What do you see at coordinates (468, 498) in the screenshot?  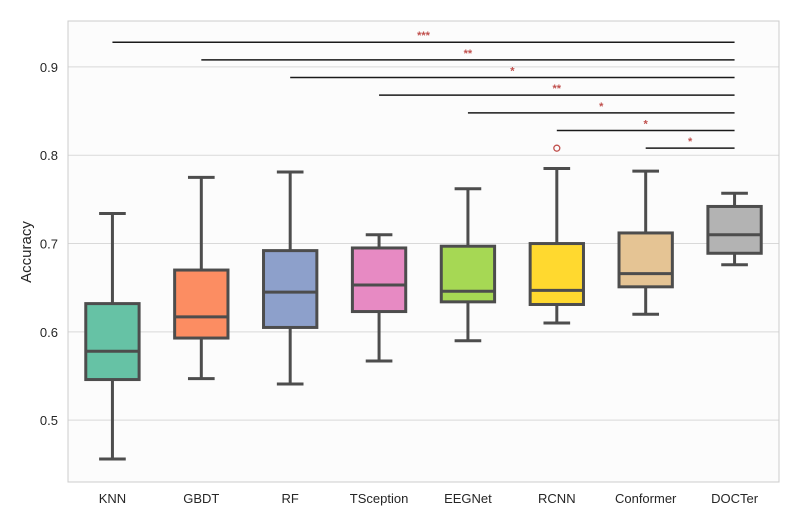 I see `x-tick-label: EEGNet` at bounding box center [468, 498].